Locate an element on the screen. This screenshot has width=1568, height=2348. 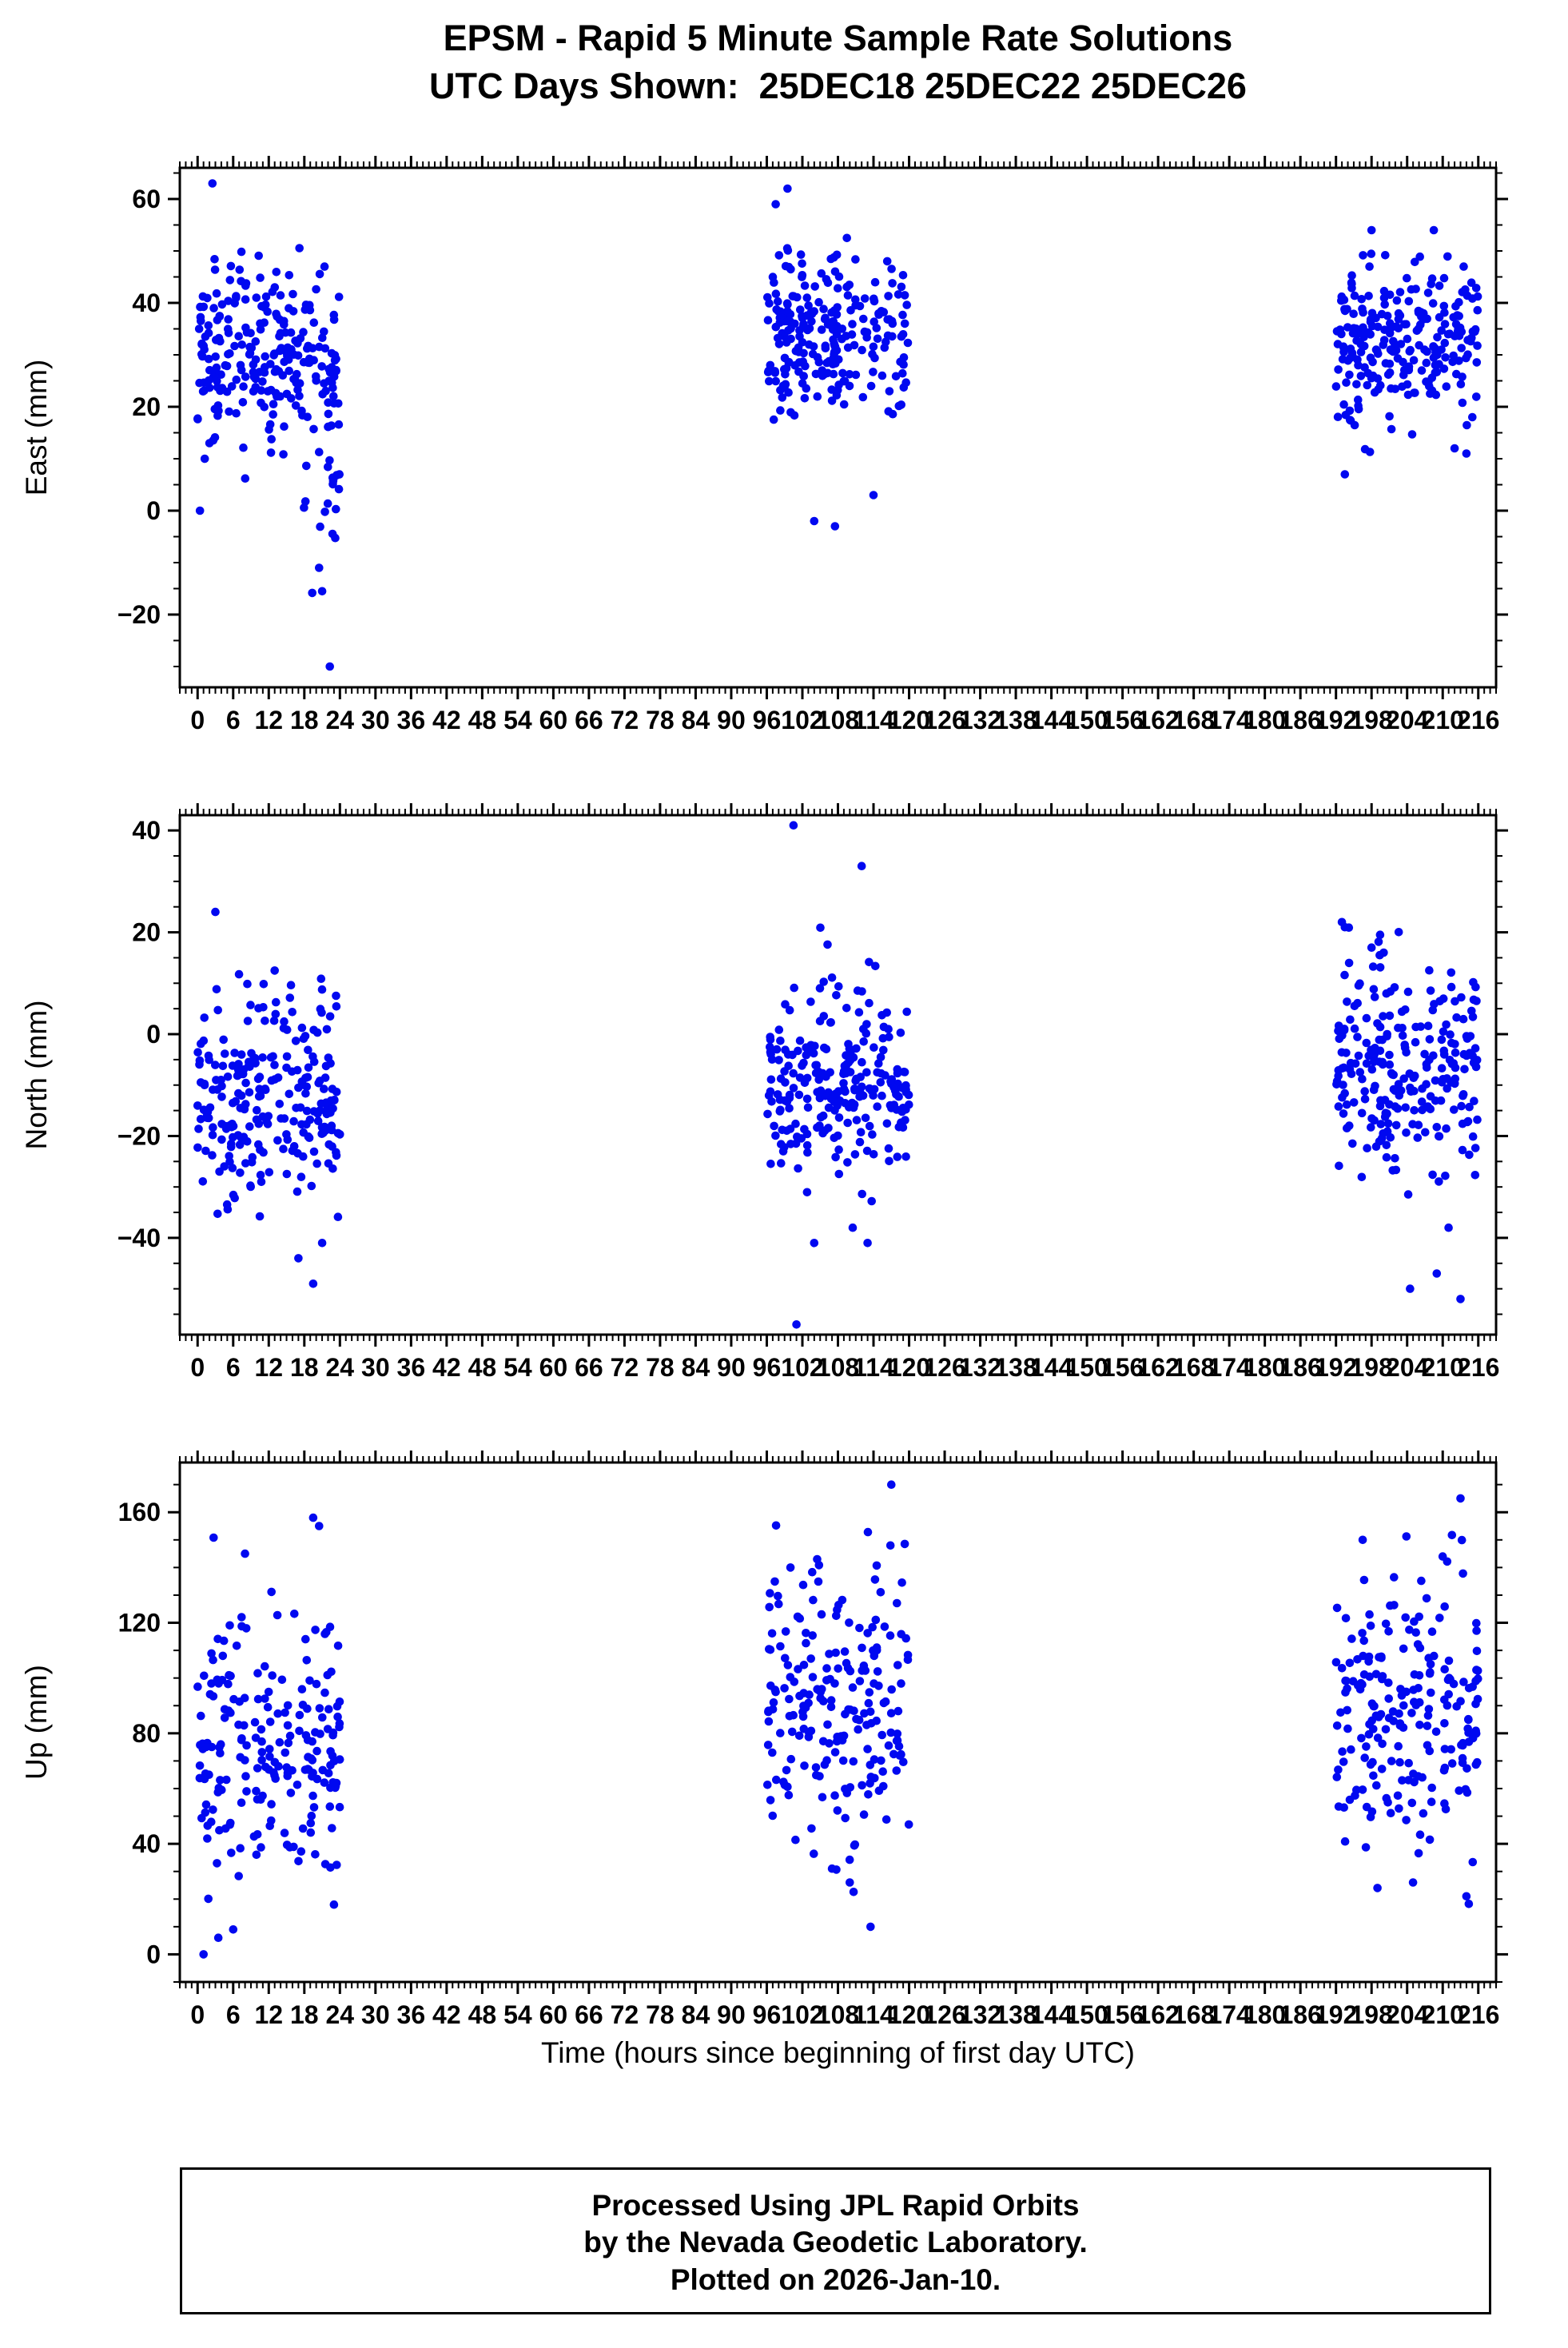
svg-text: 108 is located at coordinates (838, 720).